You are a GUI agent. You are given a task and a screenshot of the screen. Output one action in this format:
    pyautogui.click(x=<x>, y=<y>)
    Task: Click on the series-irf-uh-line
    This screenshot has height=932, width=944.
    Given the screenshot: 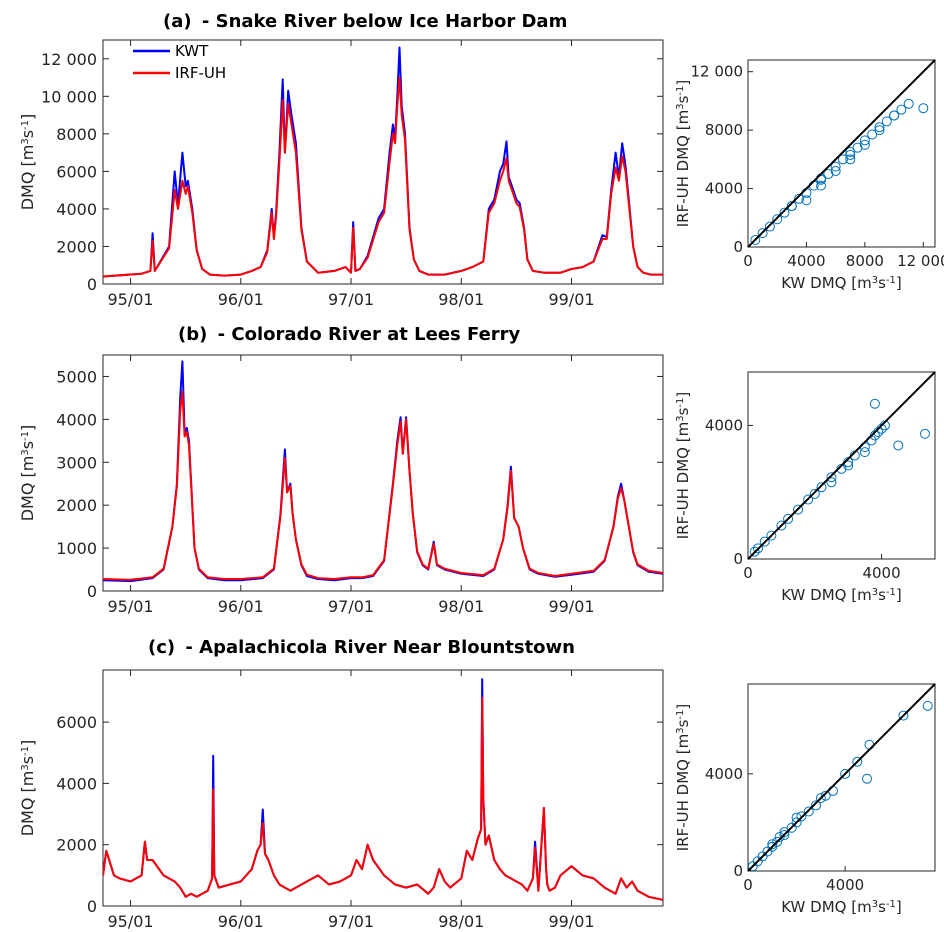 What is the action you would take?
    pyautogui.click(x=383, y=177)
    